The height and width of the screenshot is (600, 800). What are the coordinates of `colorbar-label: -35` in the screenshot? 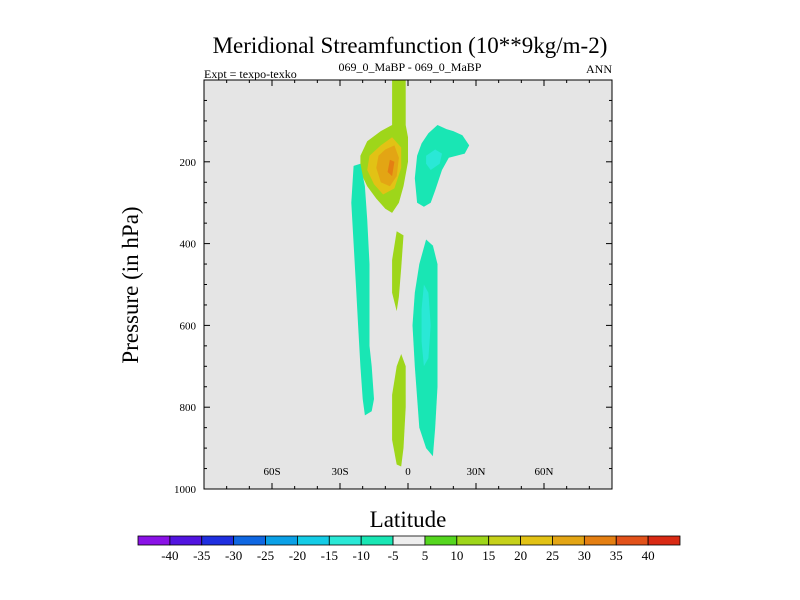 It's located at (201, 555).